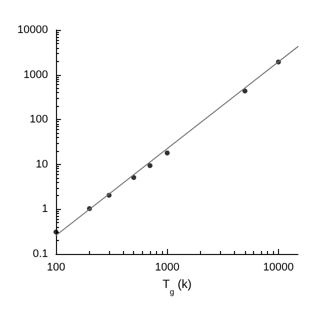 The image size is (320, 320). What do you see at coordinates (278, 268) in the screenshot?
I see `x-tick-label: 10000` at bounding box center [278, 268].